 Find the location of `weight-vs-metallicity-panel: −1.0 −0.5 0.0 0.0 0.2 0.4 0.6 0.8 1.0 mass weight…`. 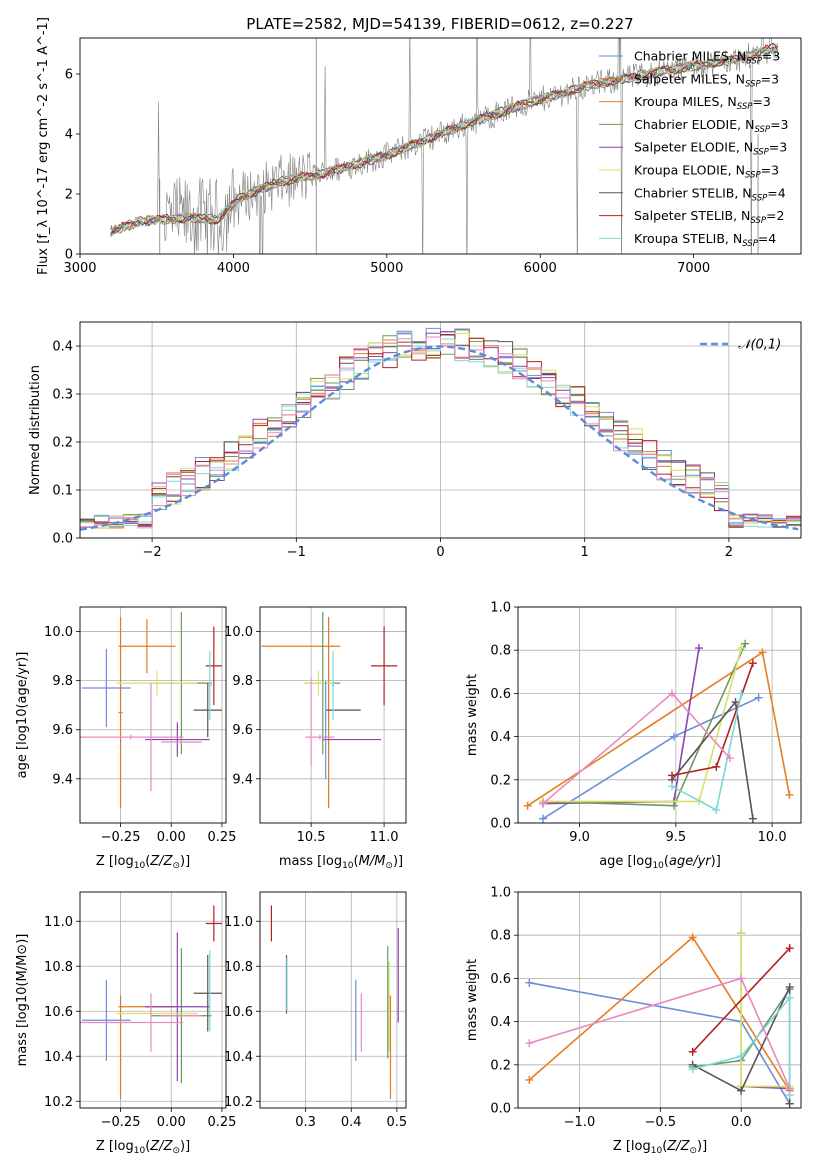

weight-vs-metallicity-panel: −1.0 −0.5 0.0 0.0 0.2 0.4 0.6 0.8 1.0 mass weight… is located at coordinates (633, 1021).